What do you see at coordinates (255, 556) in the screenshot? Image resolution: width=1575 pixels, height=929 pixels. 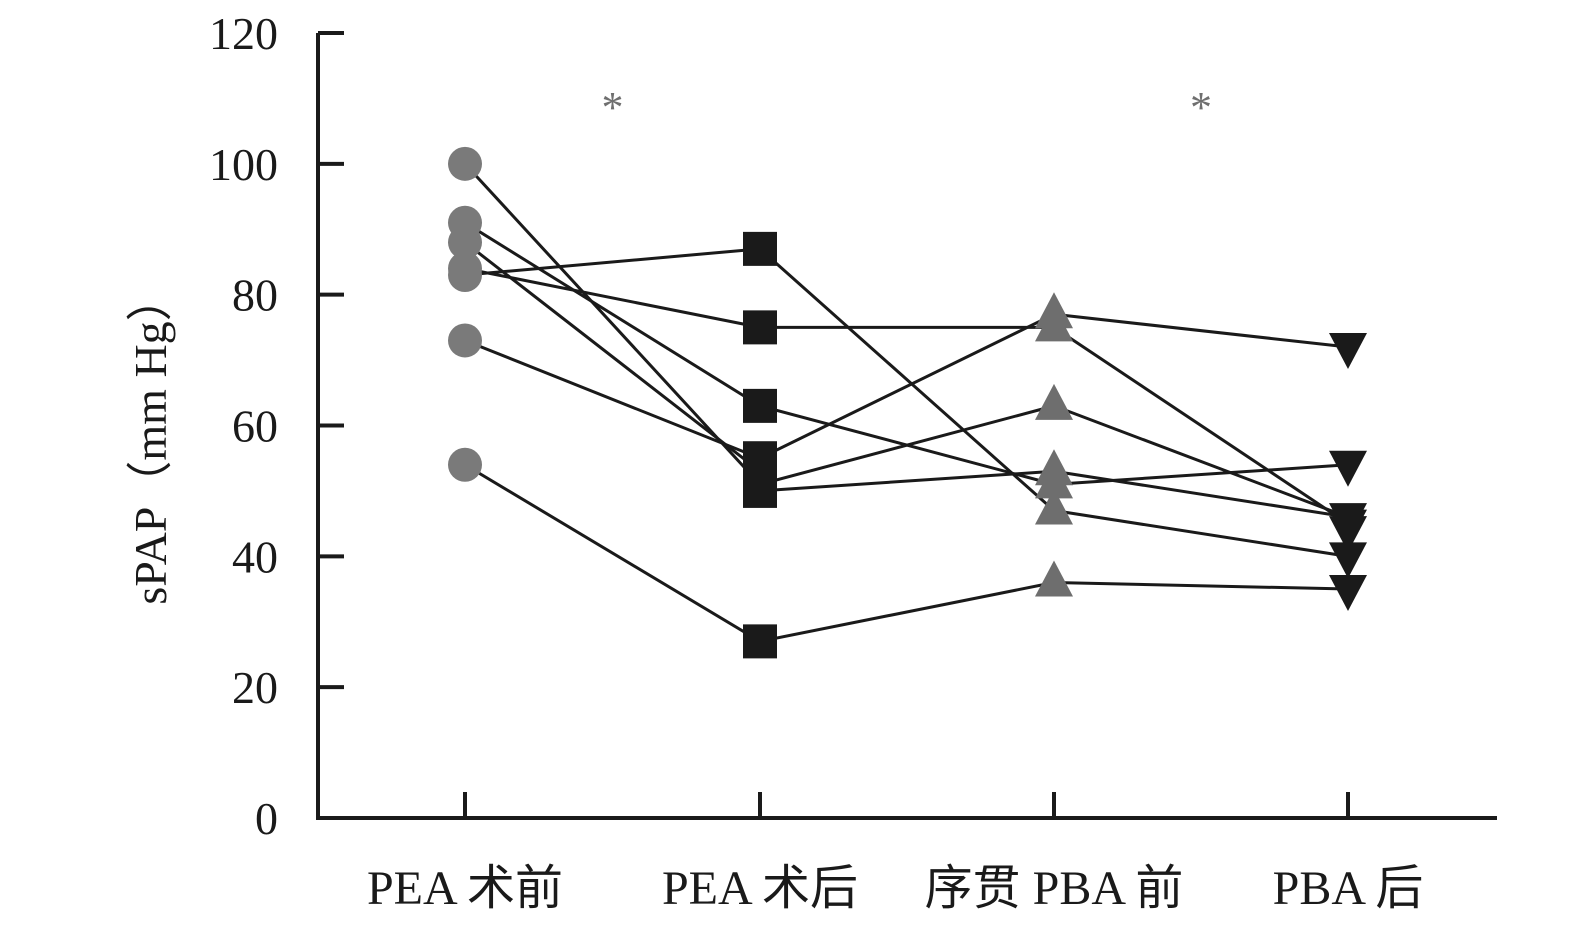 I see `y-tick-label: 40` at bounding box center [255, 556].